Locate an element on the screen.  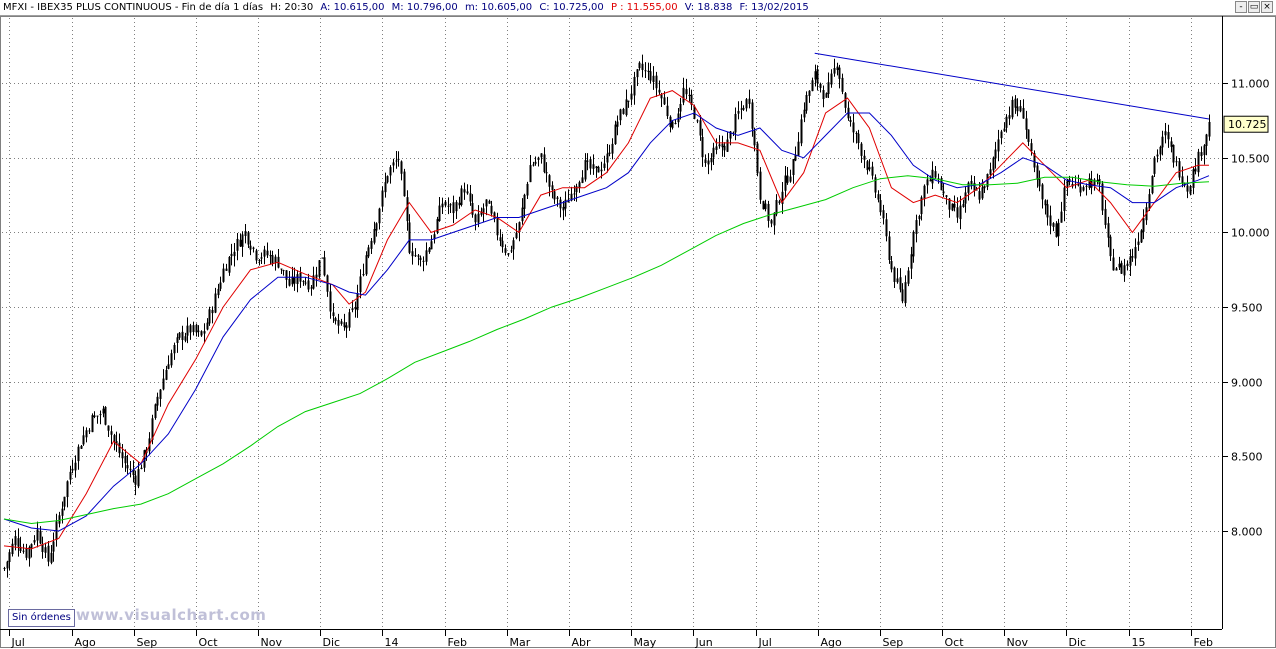
orders-badge: Sin órdenes is located at coordinates (41, 618).